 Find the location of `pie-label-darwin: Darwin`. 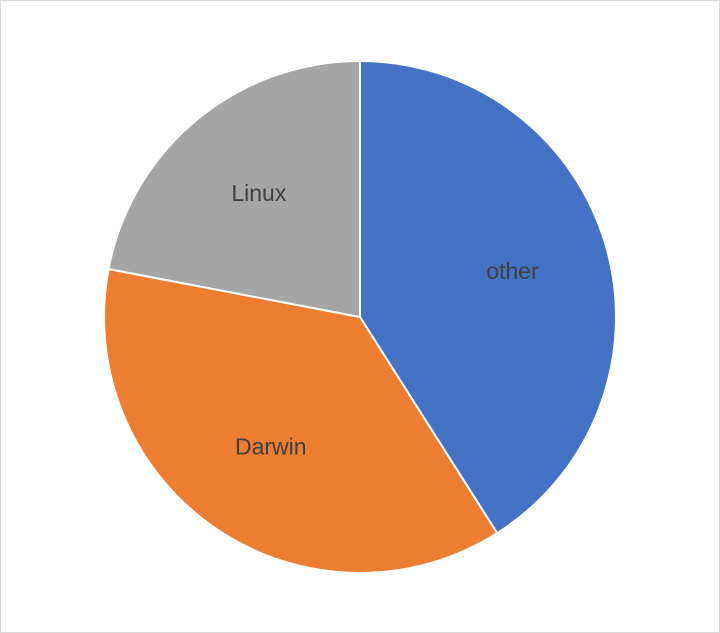

pie-label-darwin: Darwin is located at coordinates (271, 446).